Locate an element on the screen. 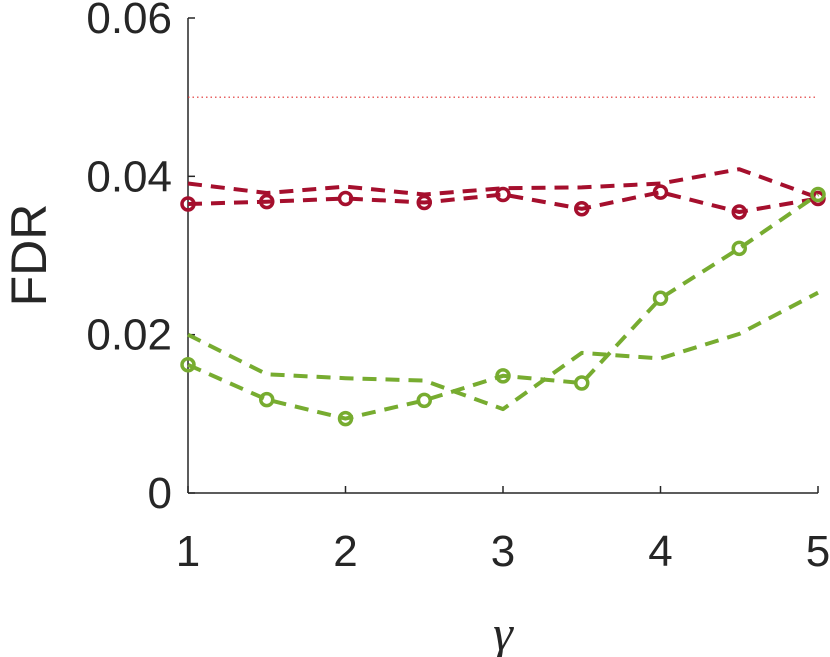  y-tick-label: 0 is located at coordinates (160, 493).